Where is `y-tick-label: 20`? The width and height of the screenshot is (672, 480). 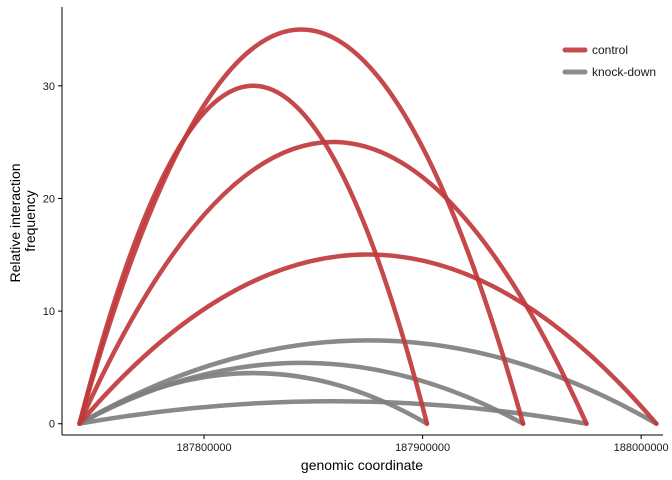 y-tick-label: 20 is located at coordinates (49, 199).